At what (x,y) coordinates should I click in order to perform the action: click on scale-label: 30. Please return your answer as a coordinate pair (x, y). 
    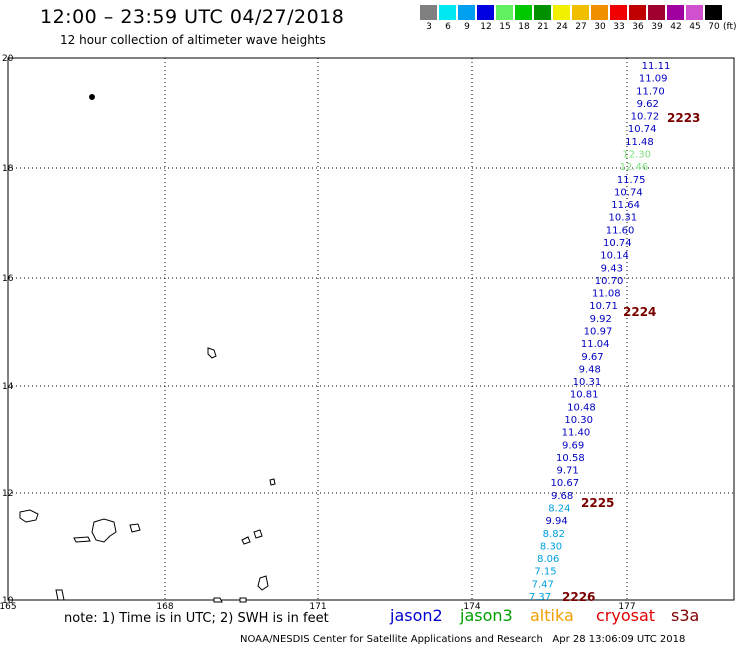
    Looking at the image, I should click on (600, 27).